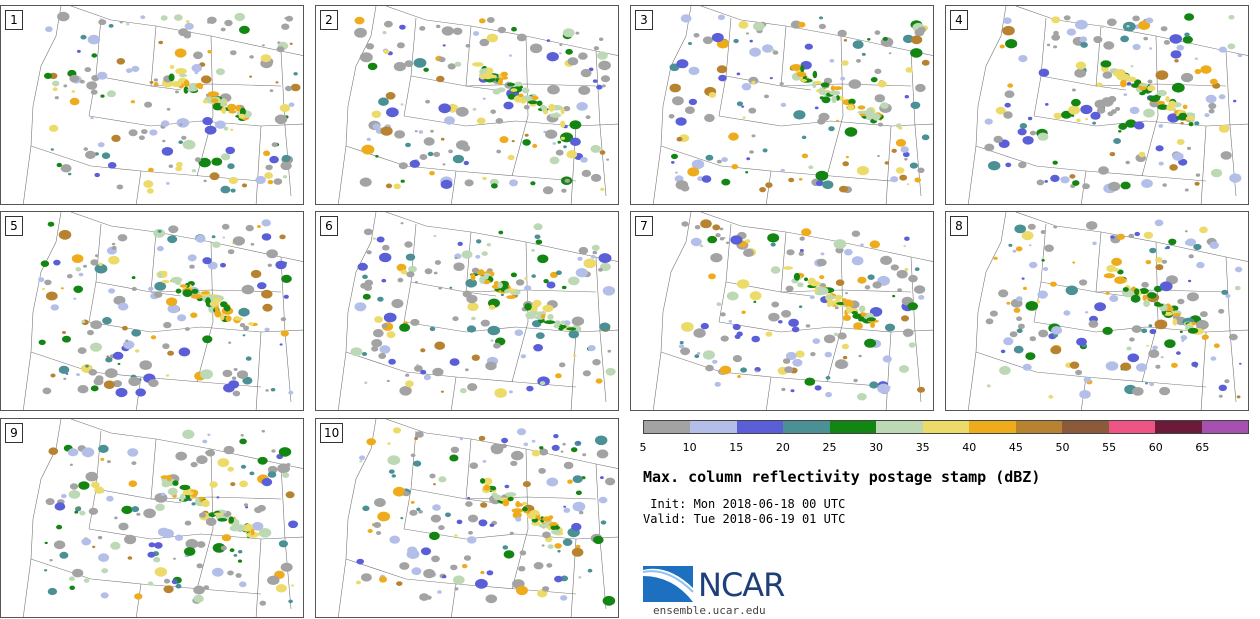  Describe the element at coordinates (1097, 311) in the screenshot. I see `member-panel-8: 8` at that location.